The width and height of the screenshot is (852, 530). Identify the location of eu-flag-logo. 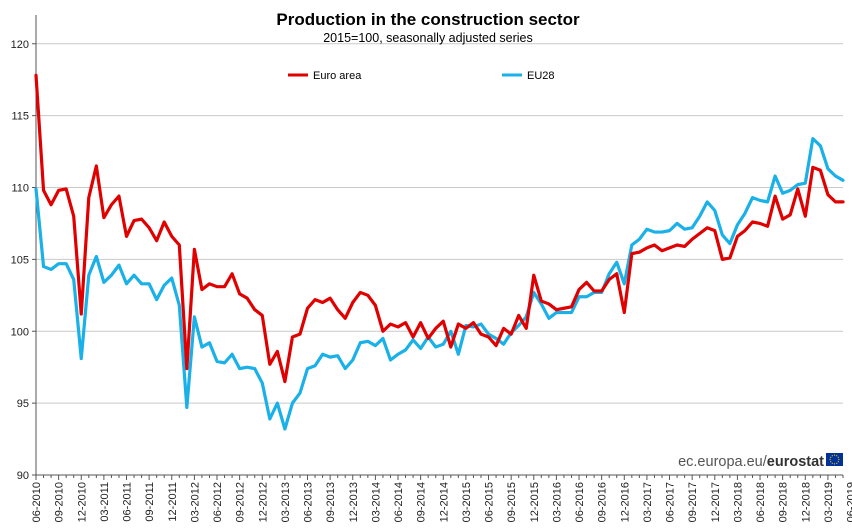
(834, 459).